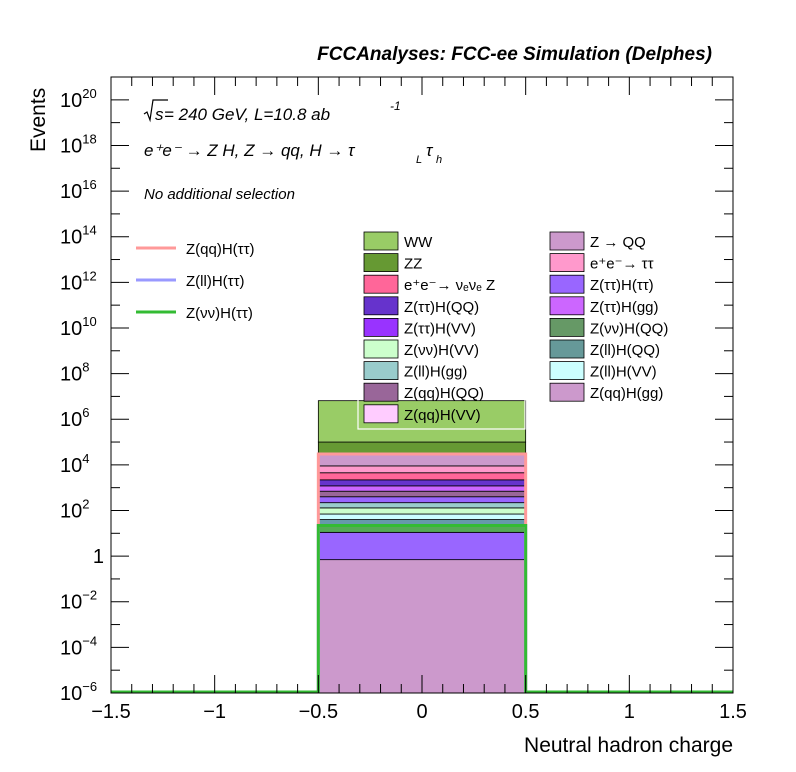  Describe the element at coordinates (78, 236) in the screenshot. I see `y-tick-label: 10¹⁴` at that location.